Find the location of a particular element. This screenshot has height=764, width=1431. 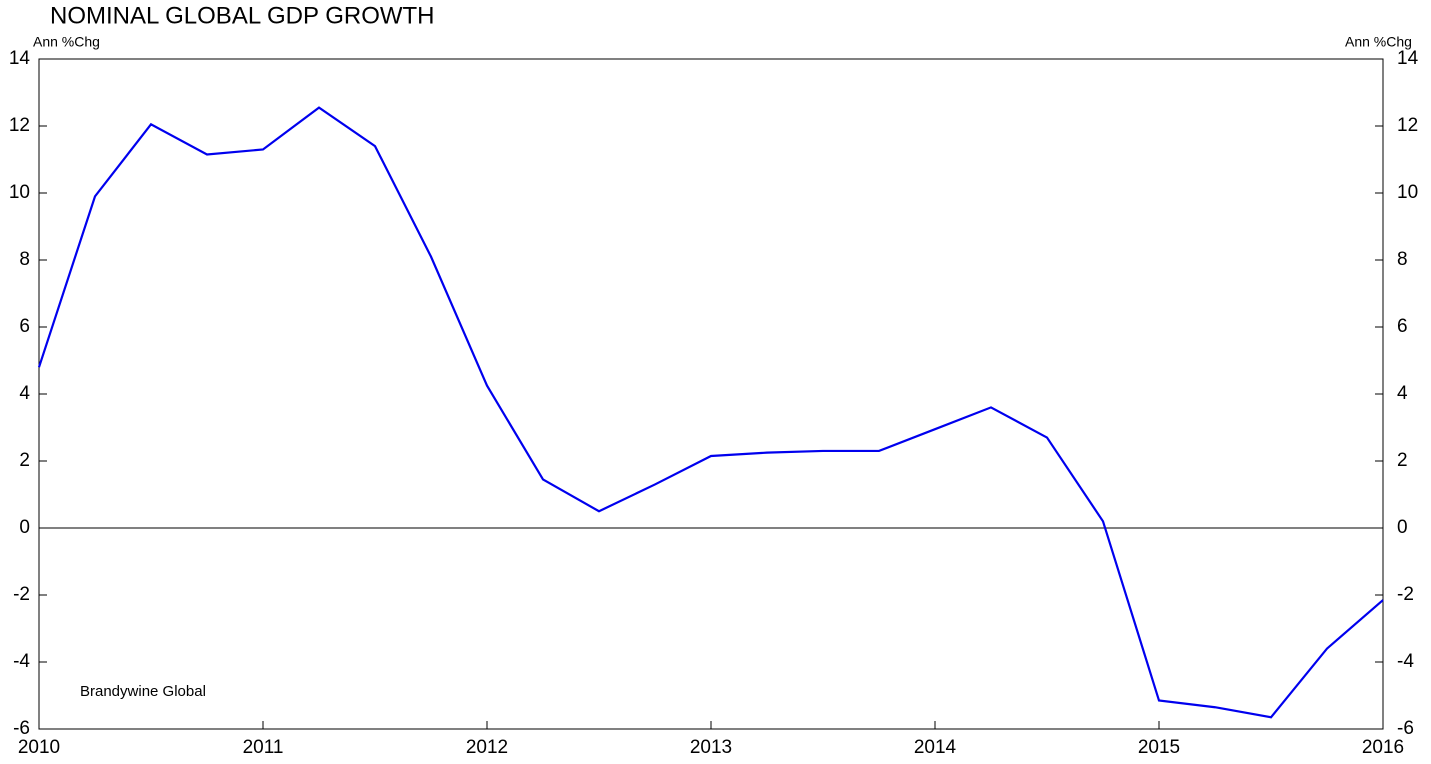

y-tick-label: 10 is located at coordinates (19, 192).